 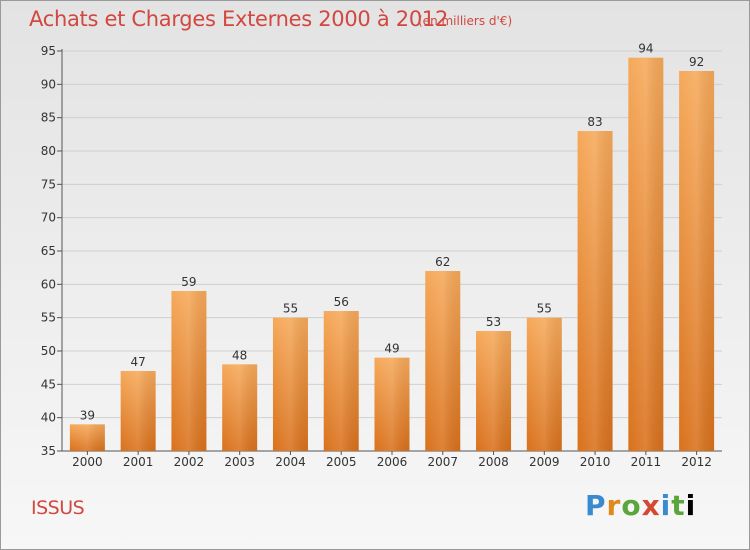 I want to click on x-tick-label: 2010, so click(x=595, y=462).